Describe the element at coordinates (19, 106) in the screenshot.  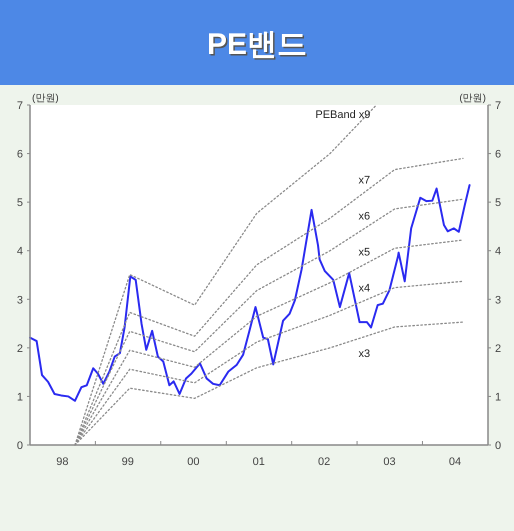
I see `y-tick-label: 7` at that location.